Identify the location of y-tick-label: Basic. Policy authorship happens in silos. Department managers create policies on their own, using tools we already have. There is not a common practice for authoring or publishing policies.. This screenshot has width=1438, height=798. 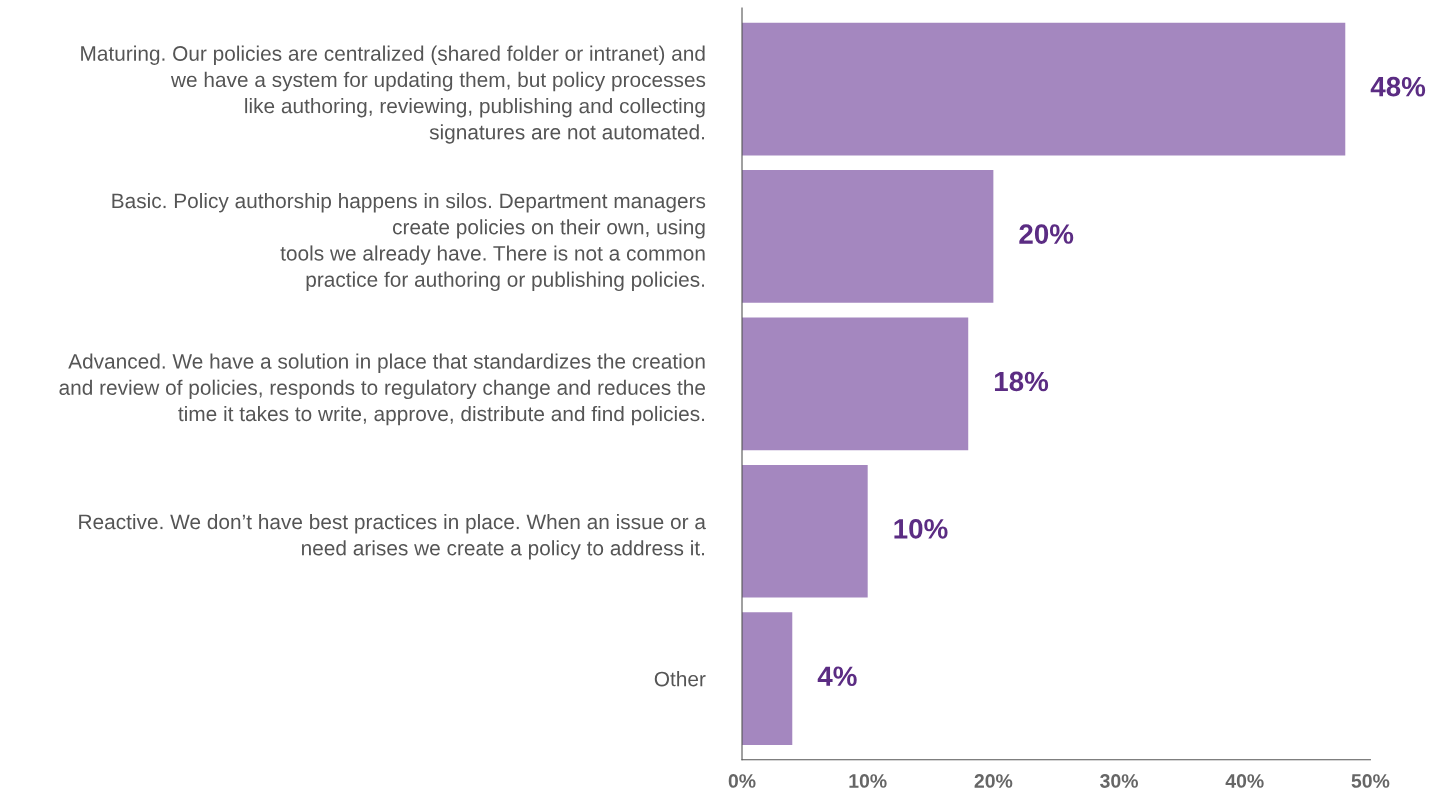
(409, 242).